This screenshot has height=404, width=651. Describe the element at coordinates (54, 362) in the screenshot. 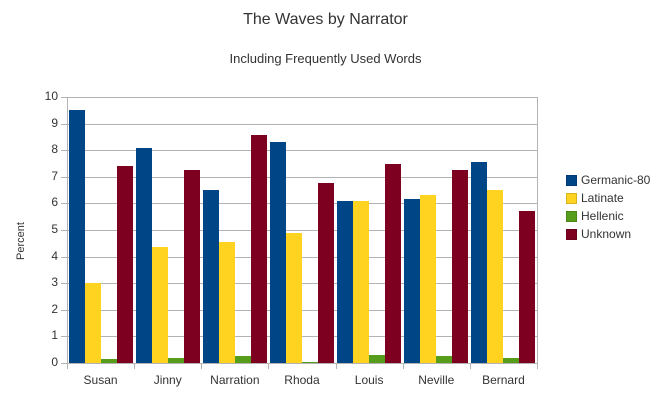

I see `y-tick-label: 0` at that location.